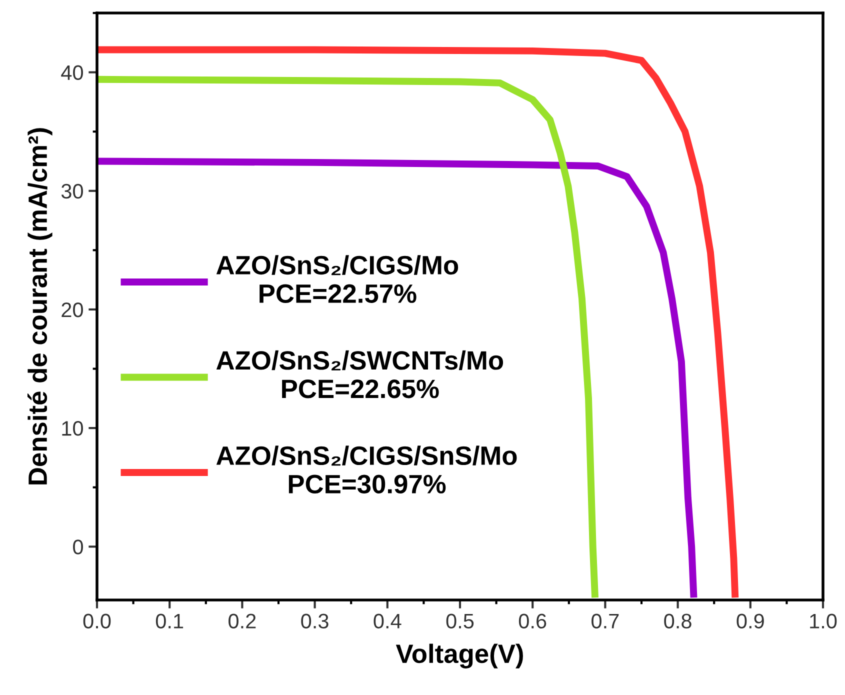 This screenshot has height=695, width=845. Describe the element at coordinates (388, 621) in the screenshot. I see `x-tick-label: 0.4` at that location.